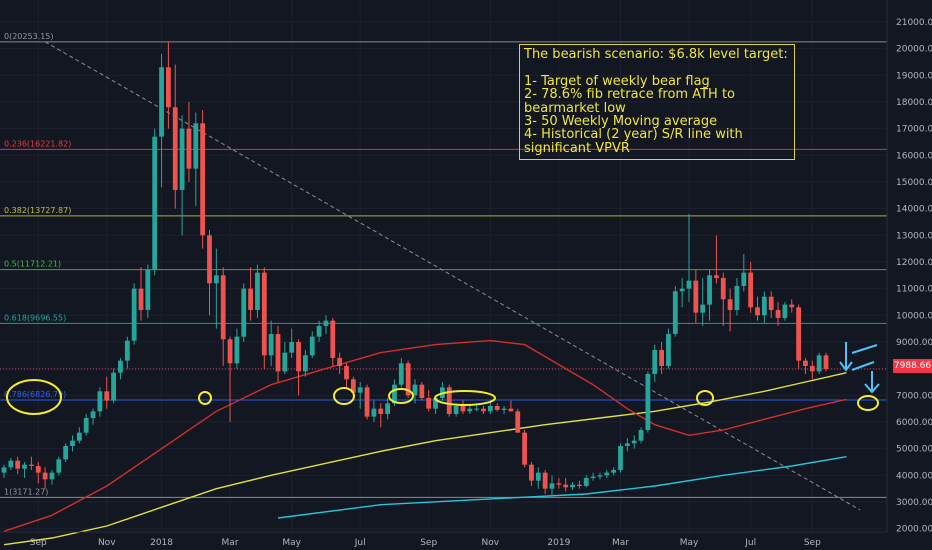  What do you see at coordinates (750, 543) in the screenshot?
I see `x-tick-label: Jul` at bounding box center [750, 543].